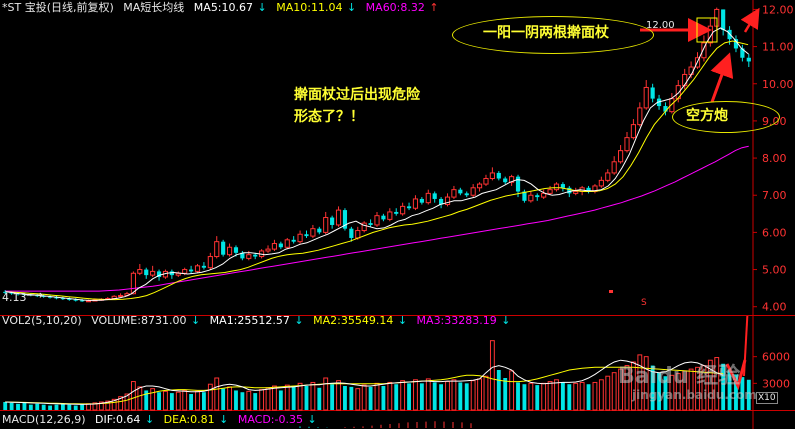  Describe the element at coordinates (357, 95) in the screenshot. I see `warning-annotation-line1: 擀面杖过后出现危险` at that location.